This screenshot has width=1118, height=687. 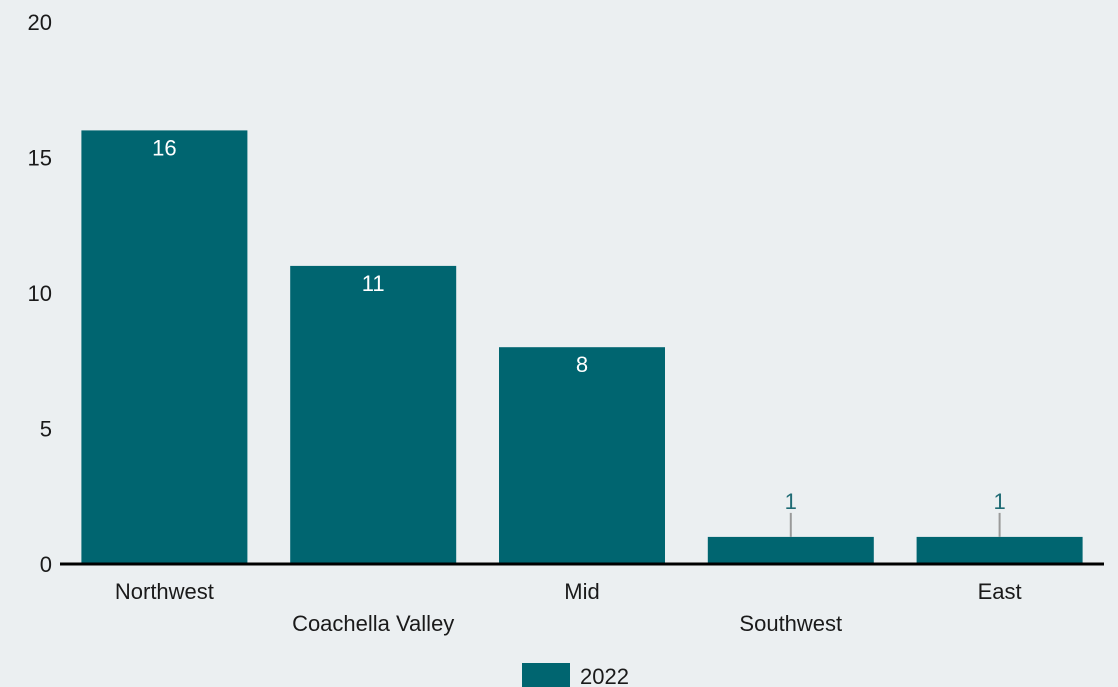 I want to click on y-tick-label: 0, so click(x=46, y=564).